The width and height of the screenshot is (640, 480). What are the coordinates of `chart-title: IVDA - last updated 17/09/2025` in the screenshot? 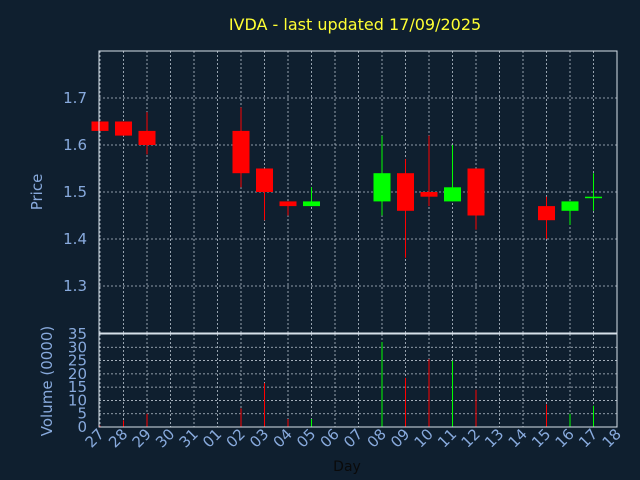 It's located at (355, 24).